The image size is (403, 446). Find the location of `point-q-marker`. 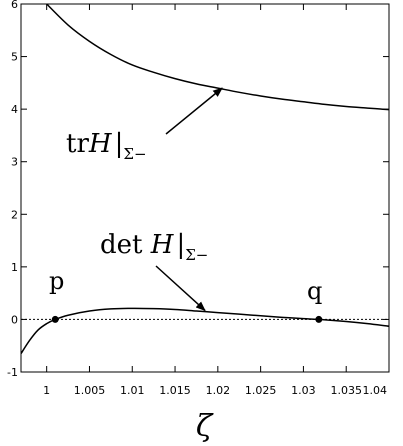

point-q-marker is located at coordinates (319, 319).